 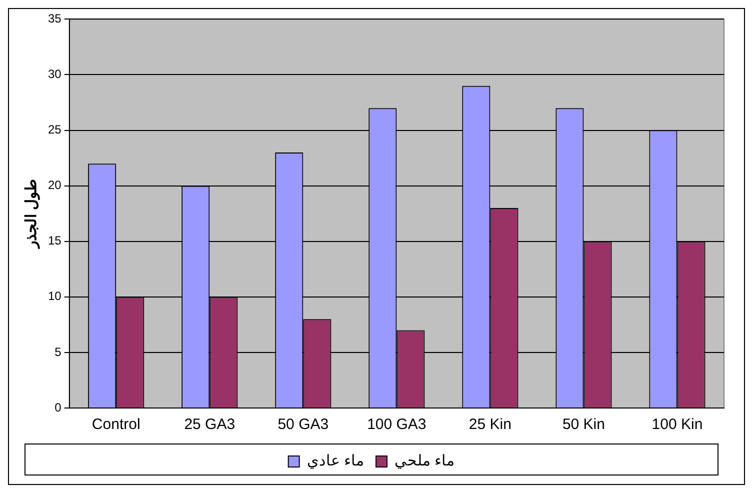 I want to click on y-tick-label: 10, so click(x=55, y=296).